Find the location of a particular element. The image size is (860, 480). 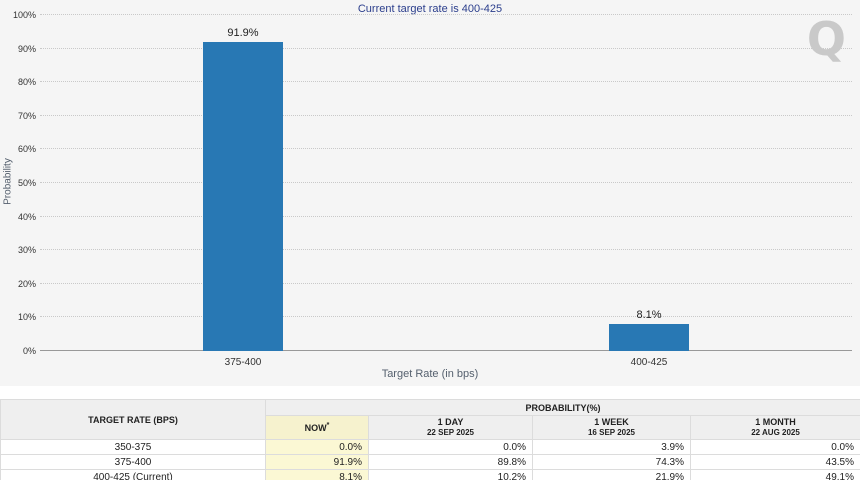

bar-400-425: 8.1% is located at coordinates (649, 330).